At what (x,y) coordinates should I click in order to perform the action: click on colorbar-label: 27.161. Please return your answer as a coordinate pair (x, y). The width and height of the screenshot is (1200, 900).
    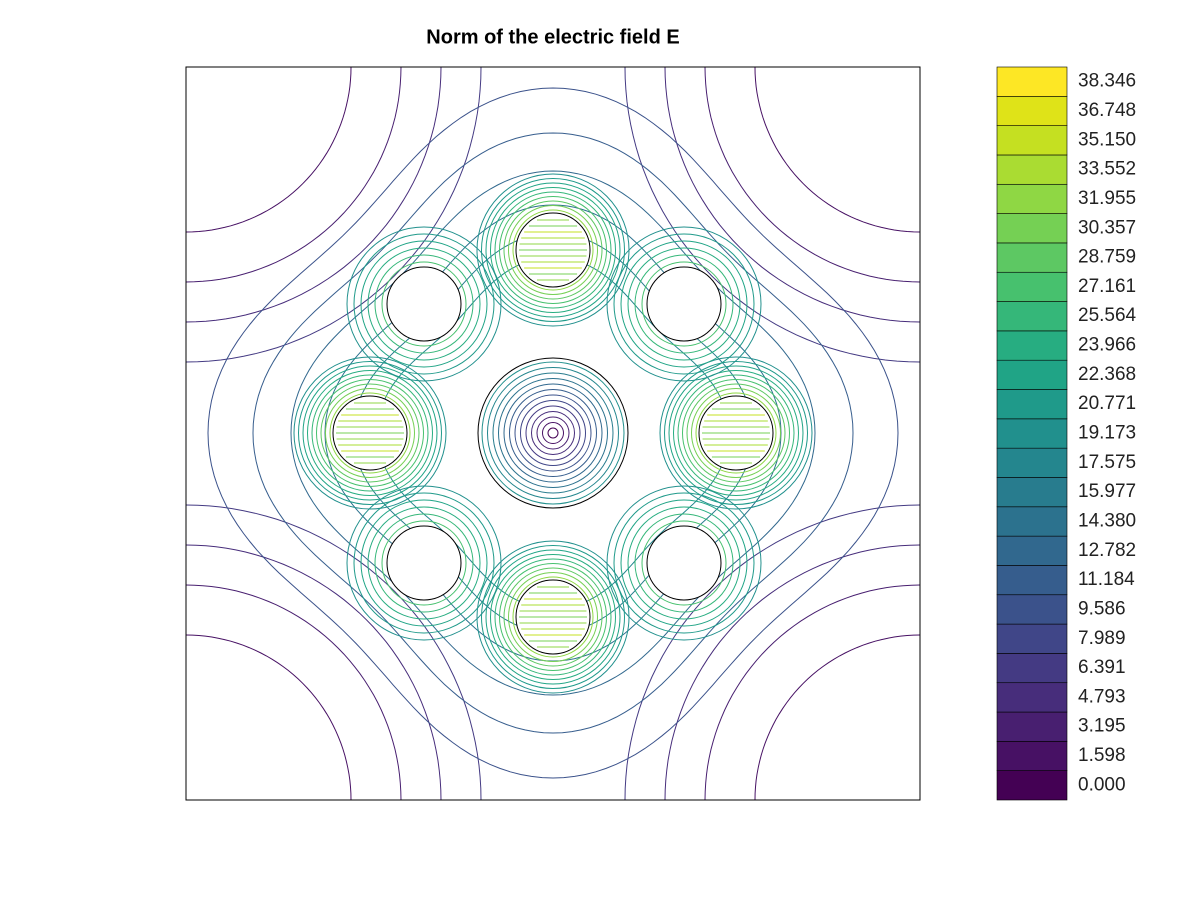
    Looking at the image, I should click on (1107, 286).